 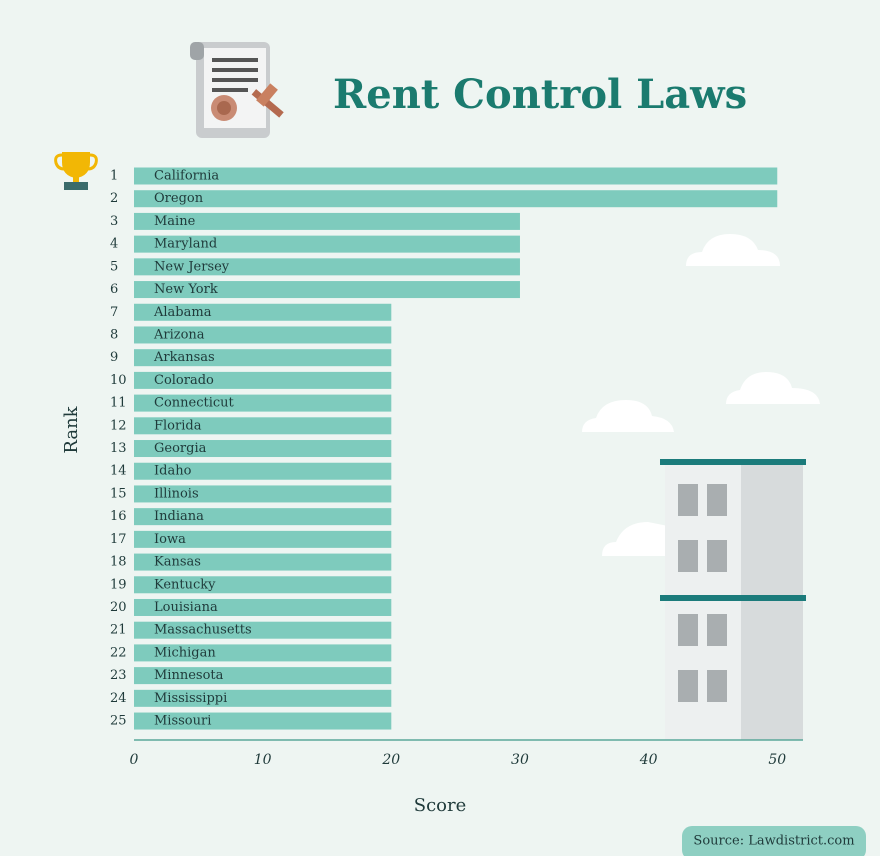 I want to click on category-label: Iowa, so click(x=170, y=539).